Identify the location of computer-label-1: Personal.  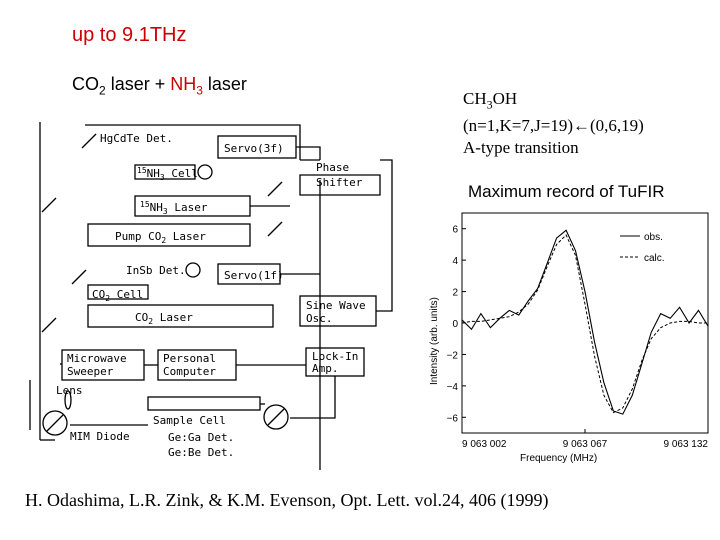
(189, 358).